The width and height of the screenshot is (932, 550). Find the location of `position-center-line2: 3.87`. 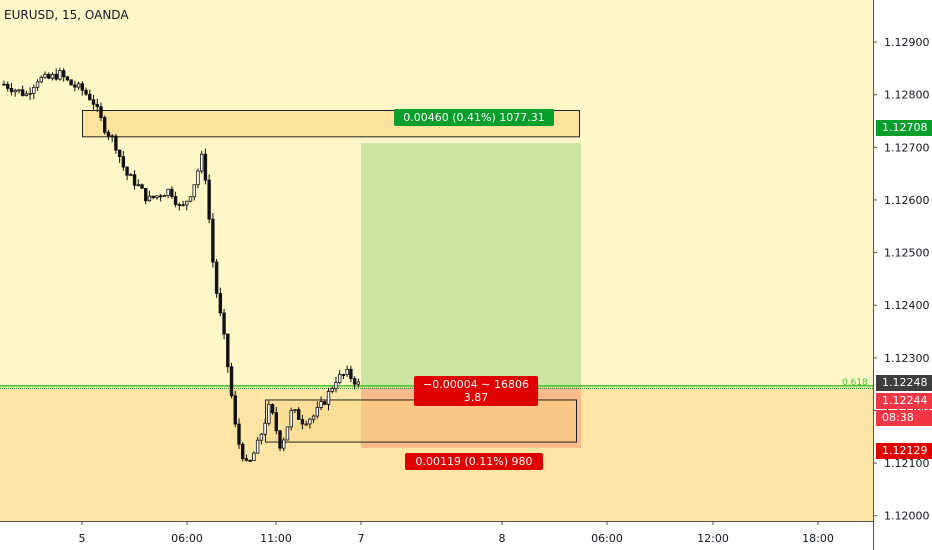

position-center-line2: 3.87 is located at coordinates (476, 397).